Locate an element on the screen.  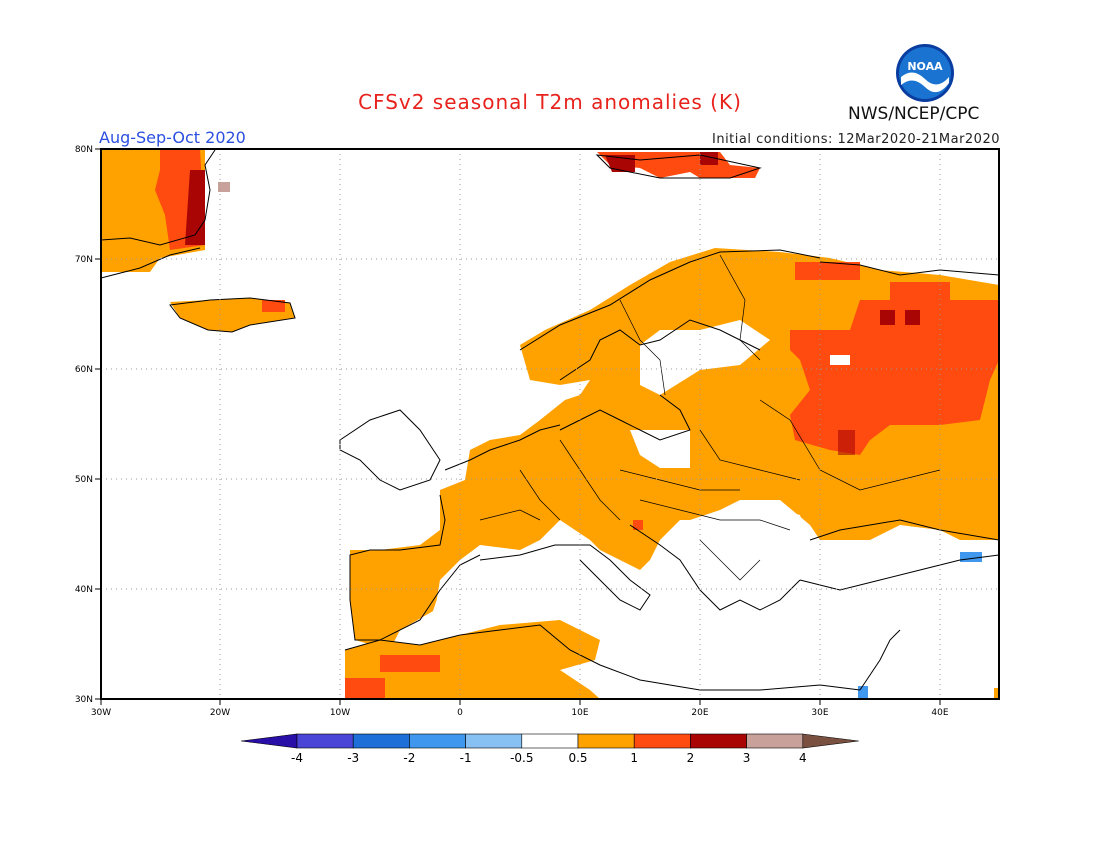
lat-label: 80N is located at coordinates (84, 150).